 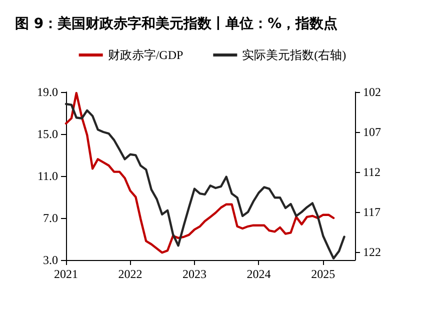 What do you see at coordinates (176, 23) in the screenshot?
I see `chart-title: 图 9：美国财政赤字和美元指数丨单位：%，指数点` at bounding box center [176, 23].